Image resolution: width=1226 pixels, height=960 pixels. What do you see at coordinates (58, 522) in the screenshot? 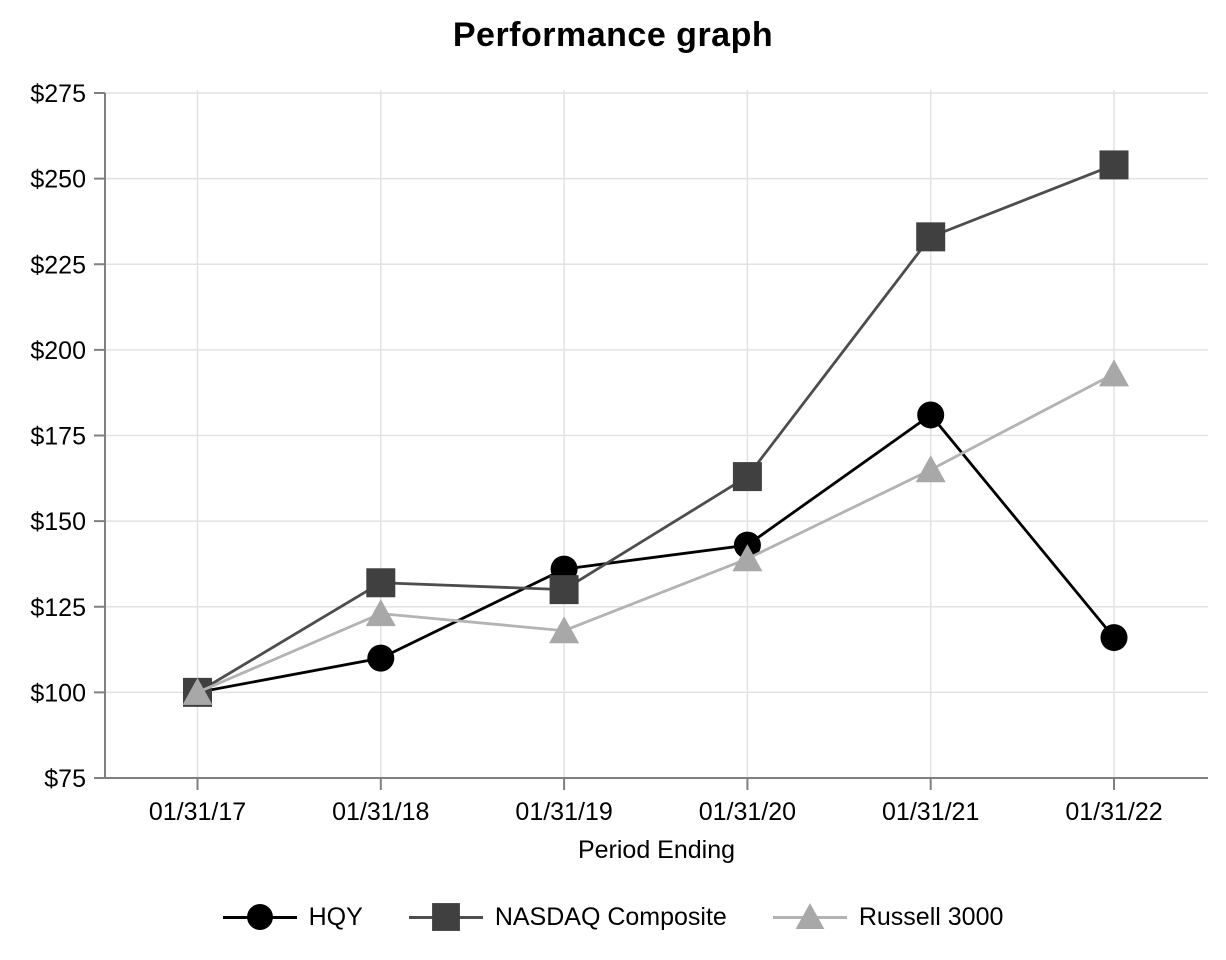
I see `y-tick-label: $150` at bounding box center [58, 522].